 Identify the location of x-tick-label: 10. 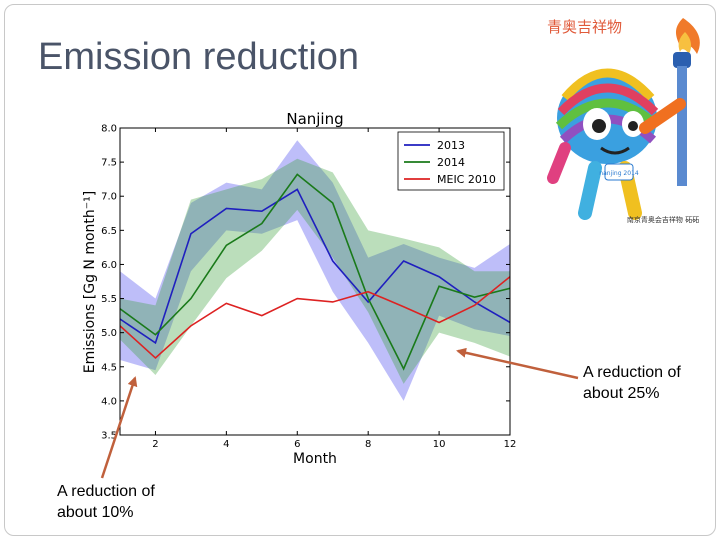
(439, 444).